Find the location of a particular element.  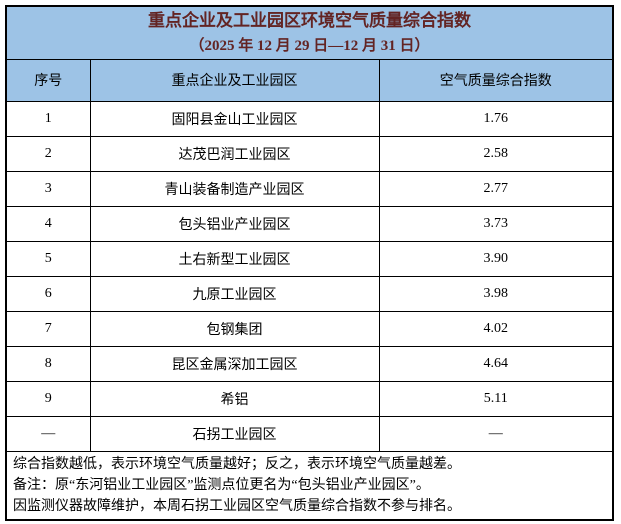

row-name-cell: 九原工业园区 is located at coordinates (234, 293).